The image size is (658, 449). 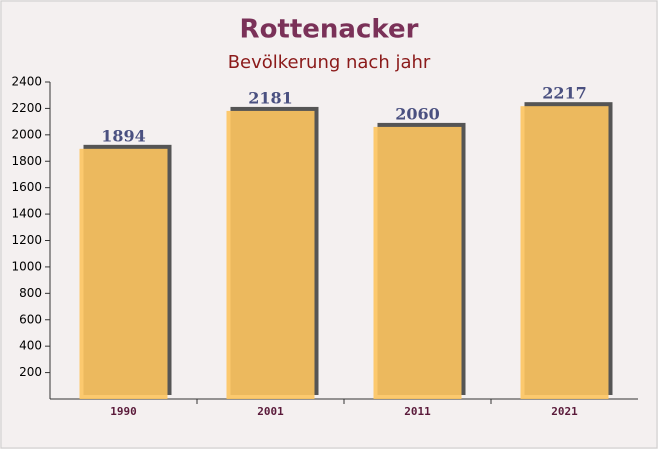 What do you see at coordinates (26, 108) in the screenshot?
I see `y-tick-label: 2200` at bounding box center [26, 108].